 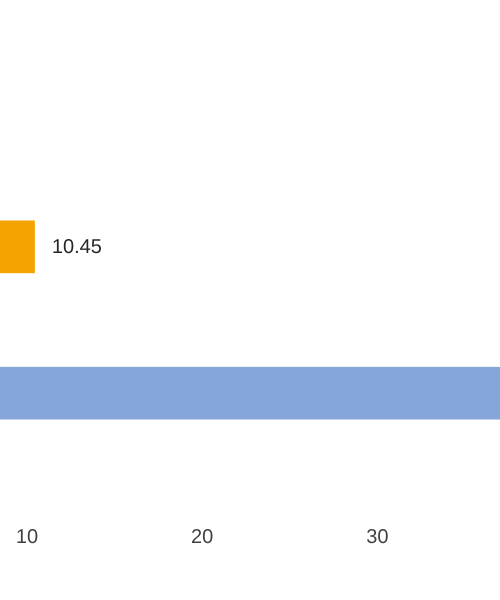 What do you see at coordinates (27, 537) in the screenshot?
I see `x-tick-label: 10` at bounding box center [27, 537].